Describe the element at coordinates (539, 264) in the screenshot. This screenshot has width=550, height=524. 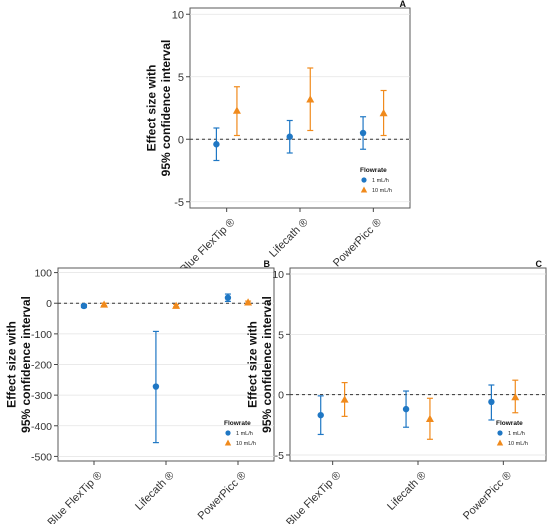
I see `panel-letter: C` at that location.